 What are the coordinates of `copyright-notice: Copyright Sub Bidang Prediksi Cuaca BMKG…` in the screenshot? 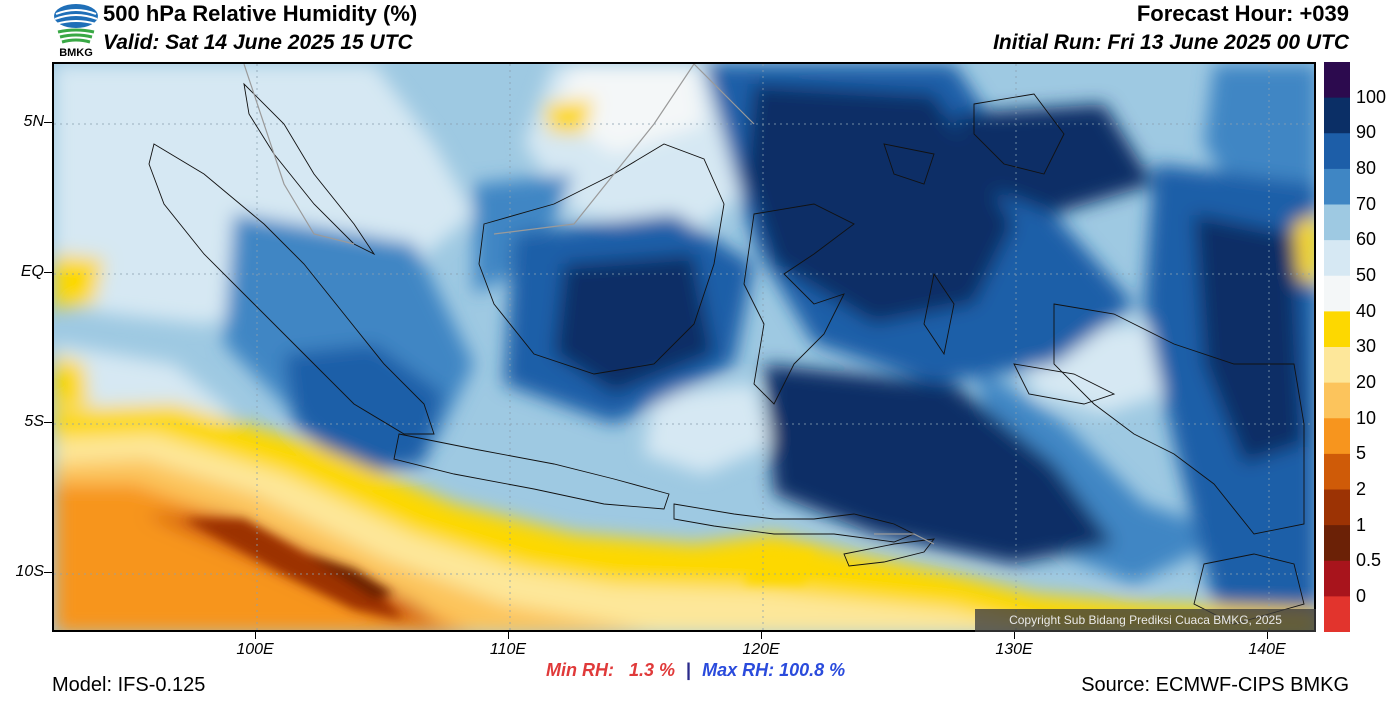 It's located at (1145, 620).